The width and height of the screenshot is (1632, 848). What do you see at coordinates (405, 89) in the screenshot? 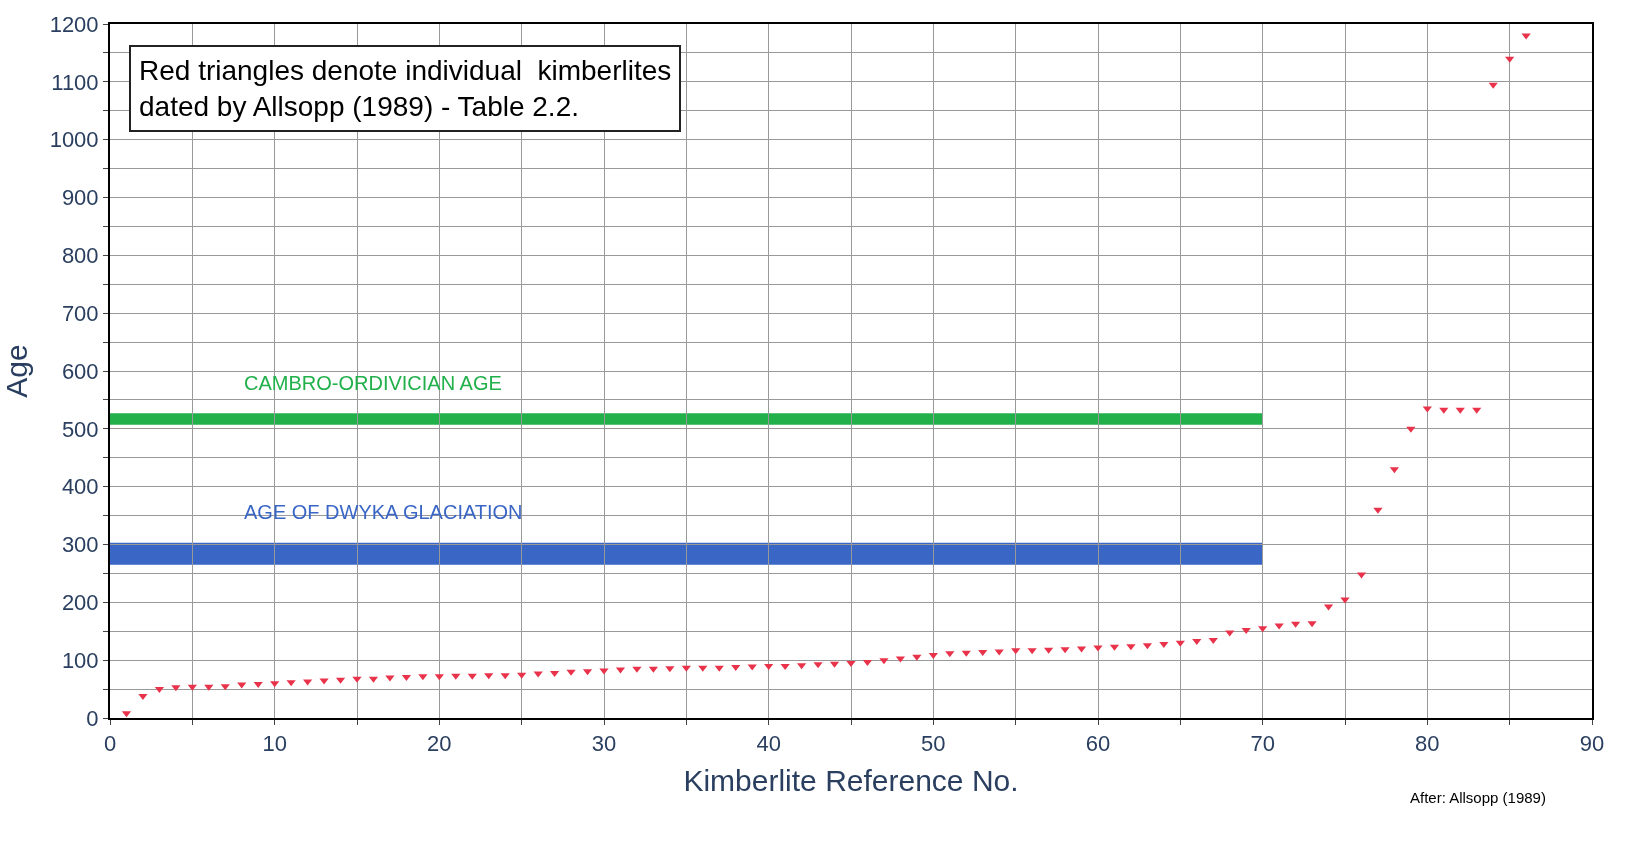
I see `annotation: Red triangles denote individual kimberlites dated by Allsopp (1989) - Table 2.2.` at bounding box center [405, 89].